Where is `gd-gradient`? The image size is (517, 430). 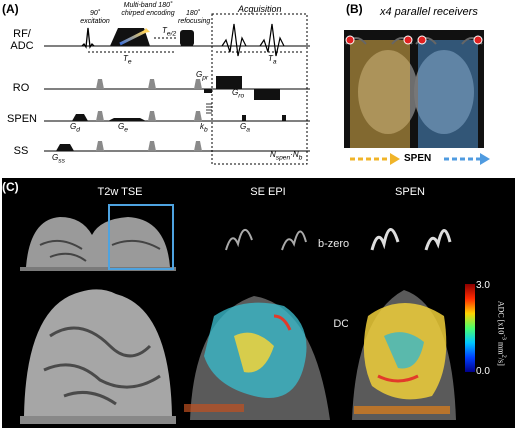
gd-gradient is located at coordinates (80, 117).